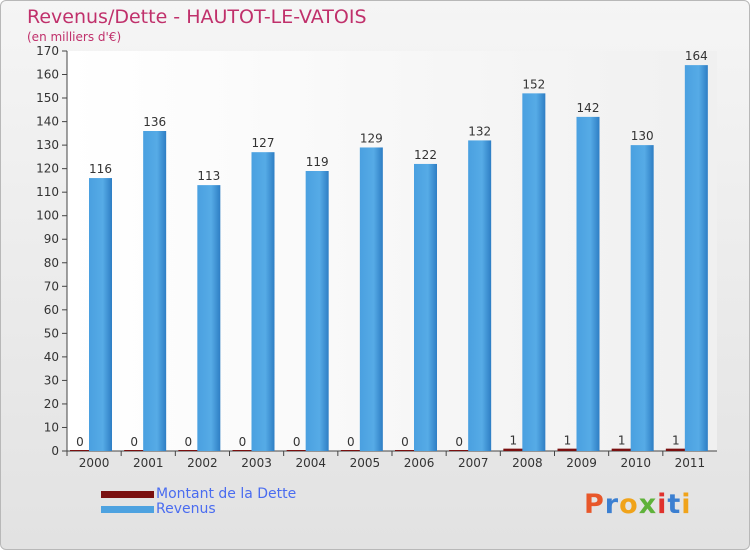  Describe the element at coordinates (202, 463) in the screenshot. I see `x-tick-label: 2002` at that location.